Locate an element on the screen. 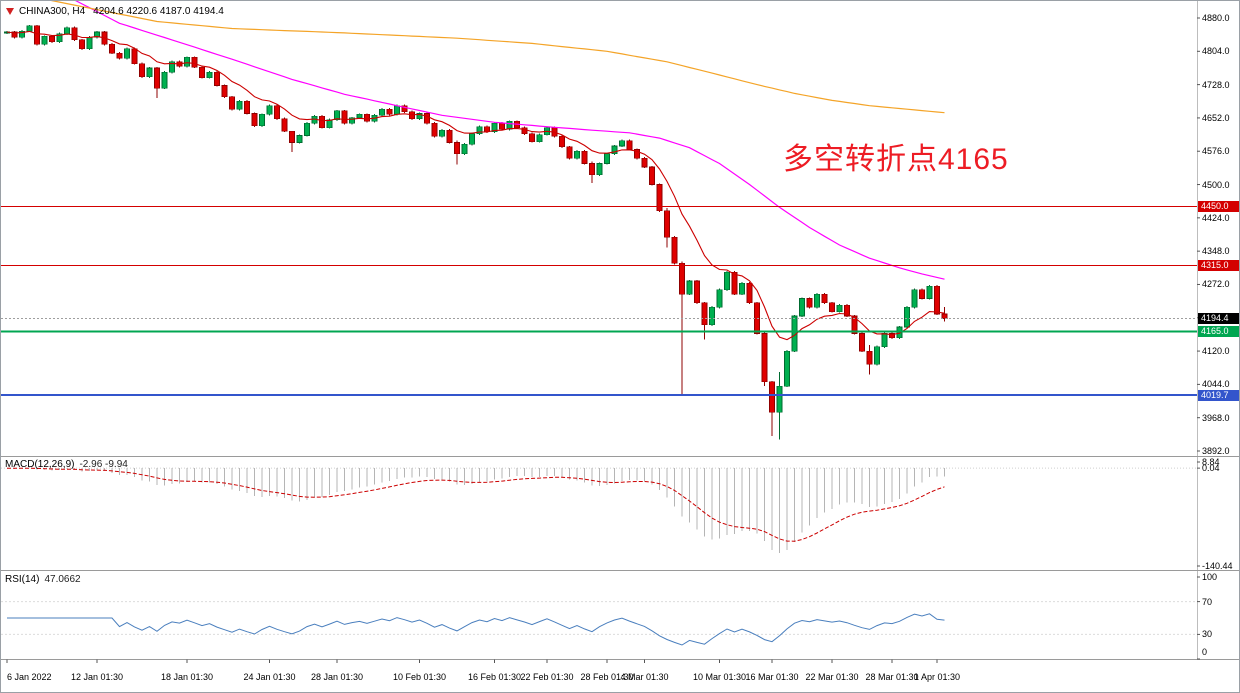  price-axis-label: 4880.0 is located at coordinates (1216, 18).